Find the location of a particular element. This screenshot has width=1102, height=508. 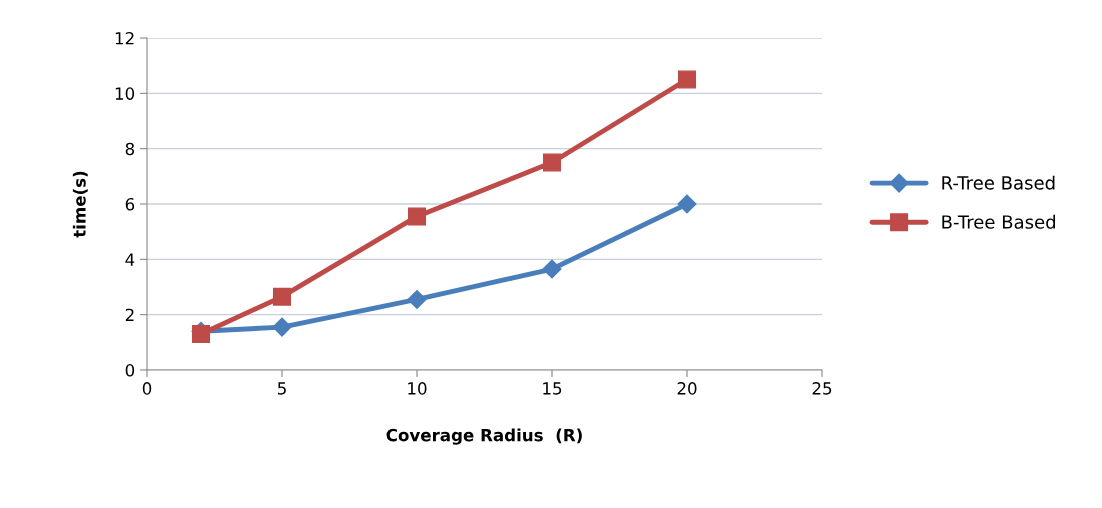

x-tick-label: 5 is located at coordinates (281, 388).